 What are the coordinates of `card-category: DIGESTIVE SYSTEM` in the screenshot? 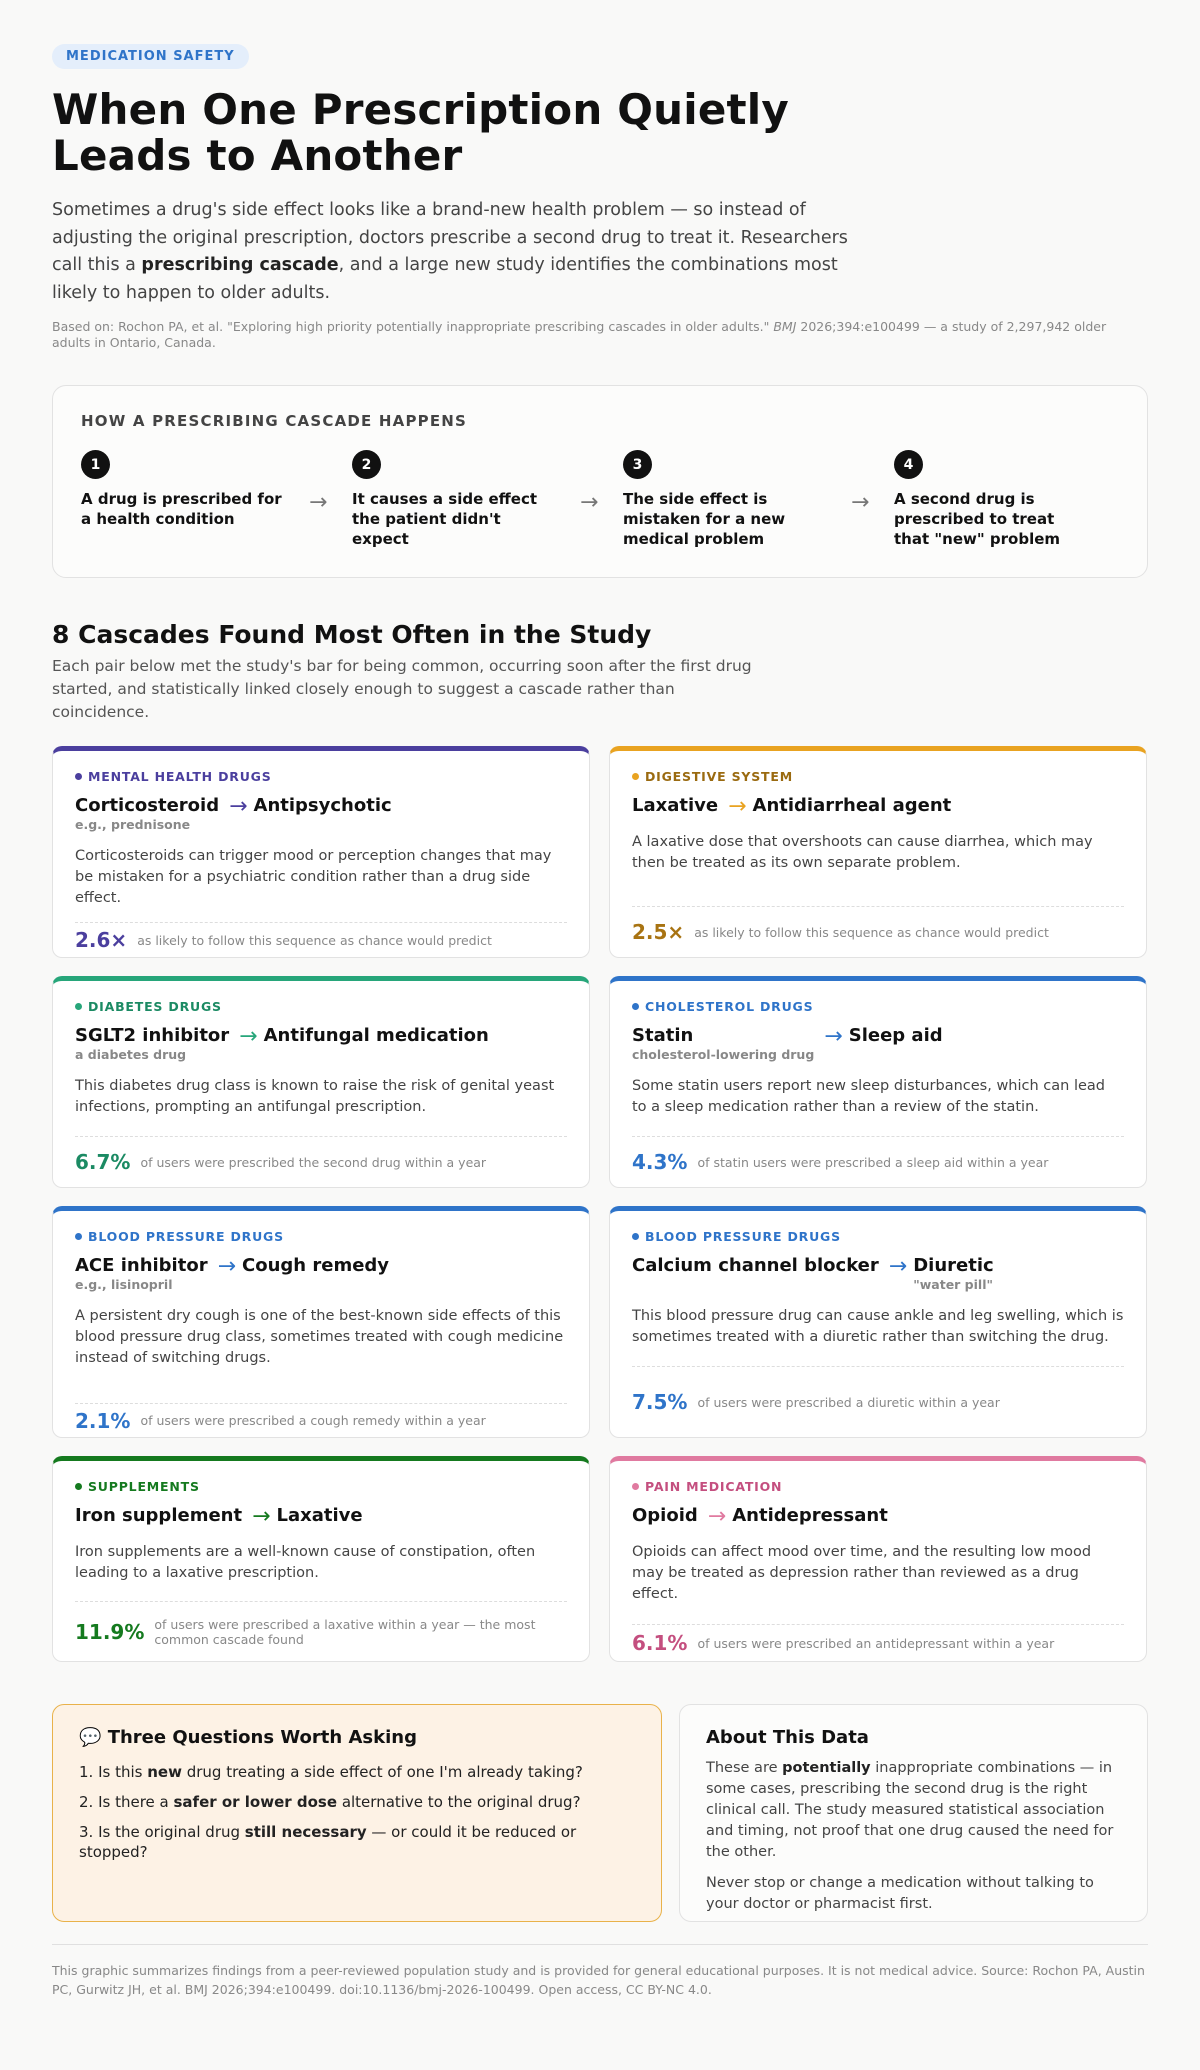 It's located at (878, 776).